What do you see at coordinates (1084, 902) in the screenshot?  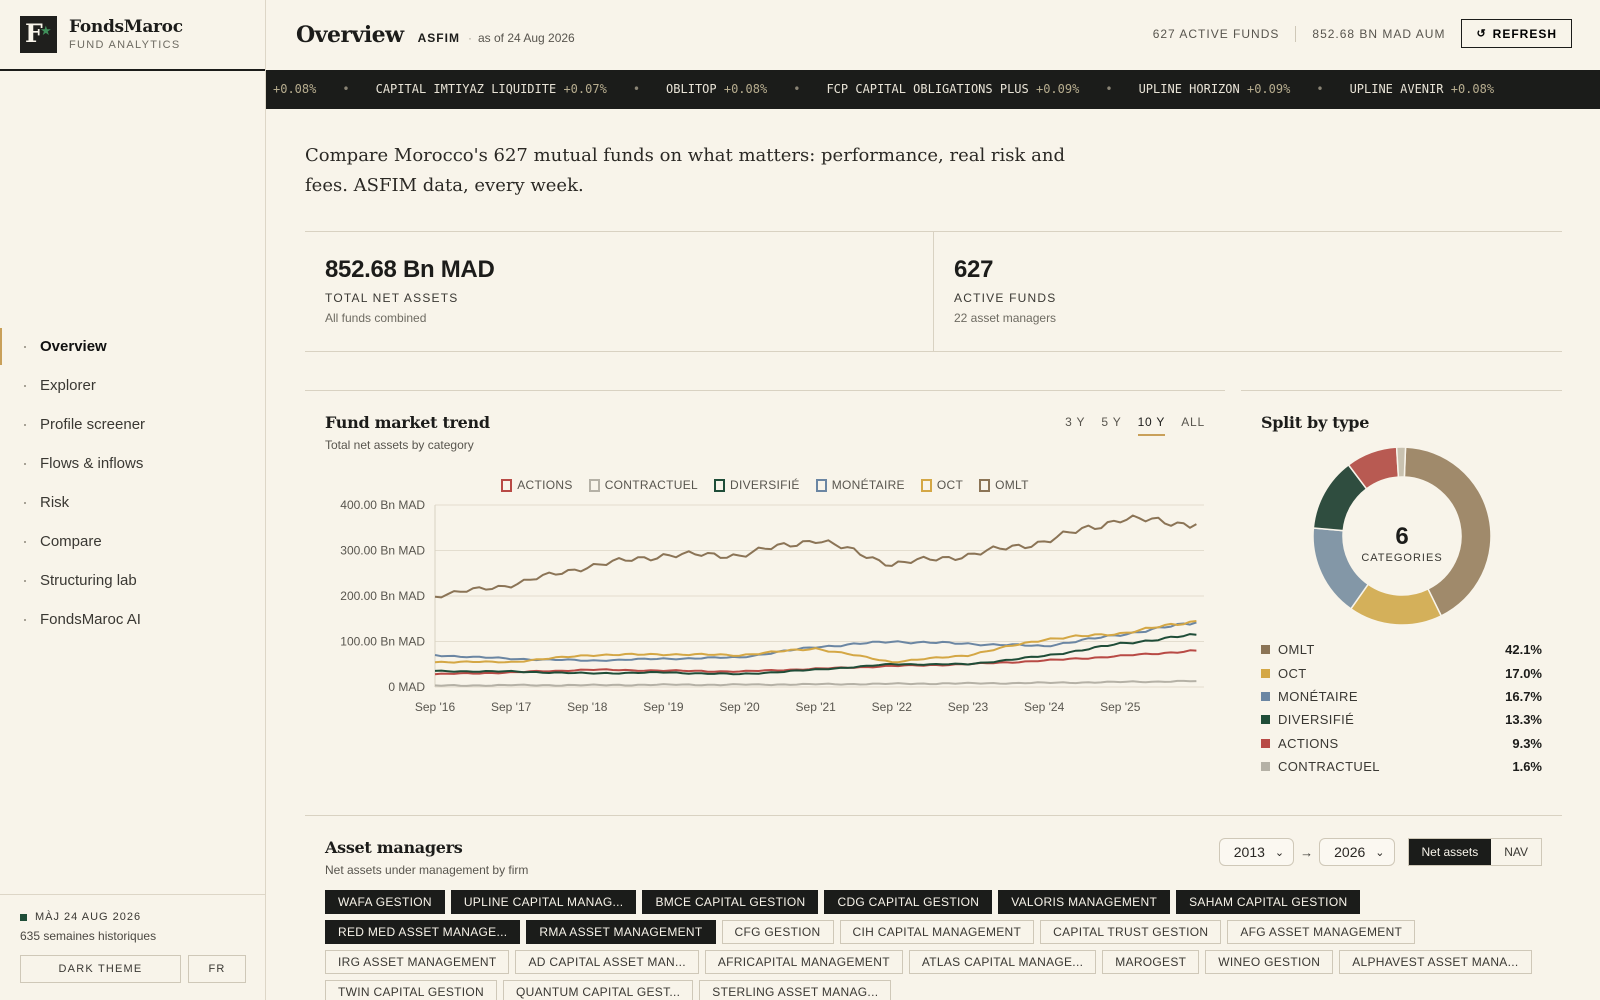 I see `manager-chip: VALORIS MANAGEMENT` at bounding box center [1084, 902].